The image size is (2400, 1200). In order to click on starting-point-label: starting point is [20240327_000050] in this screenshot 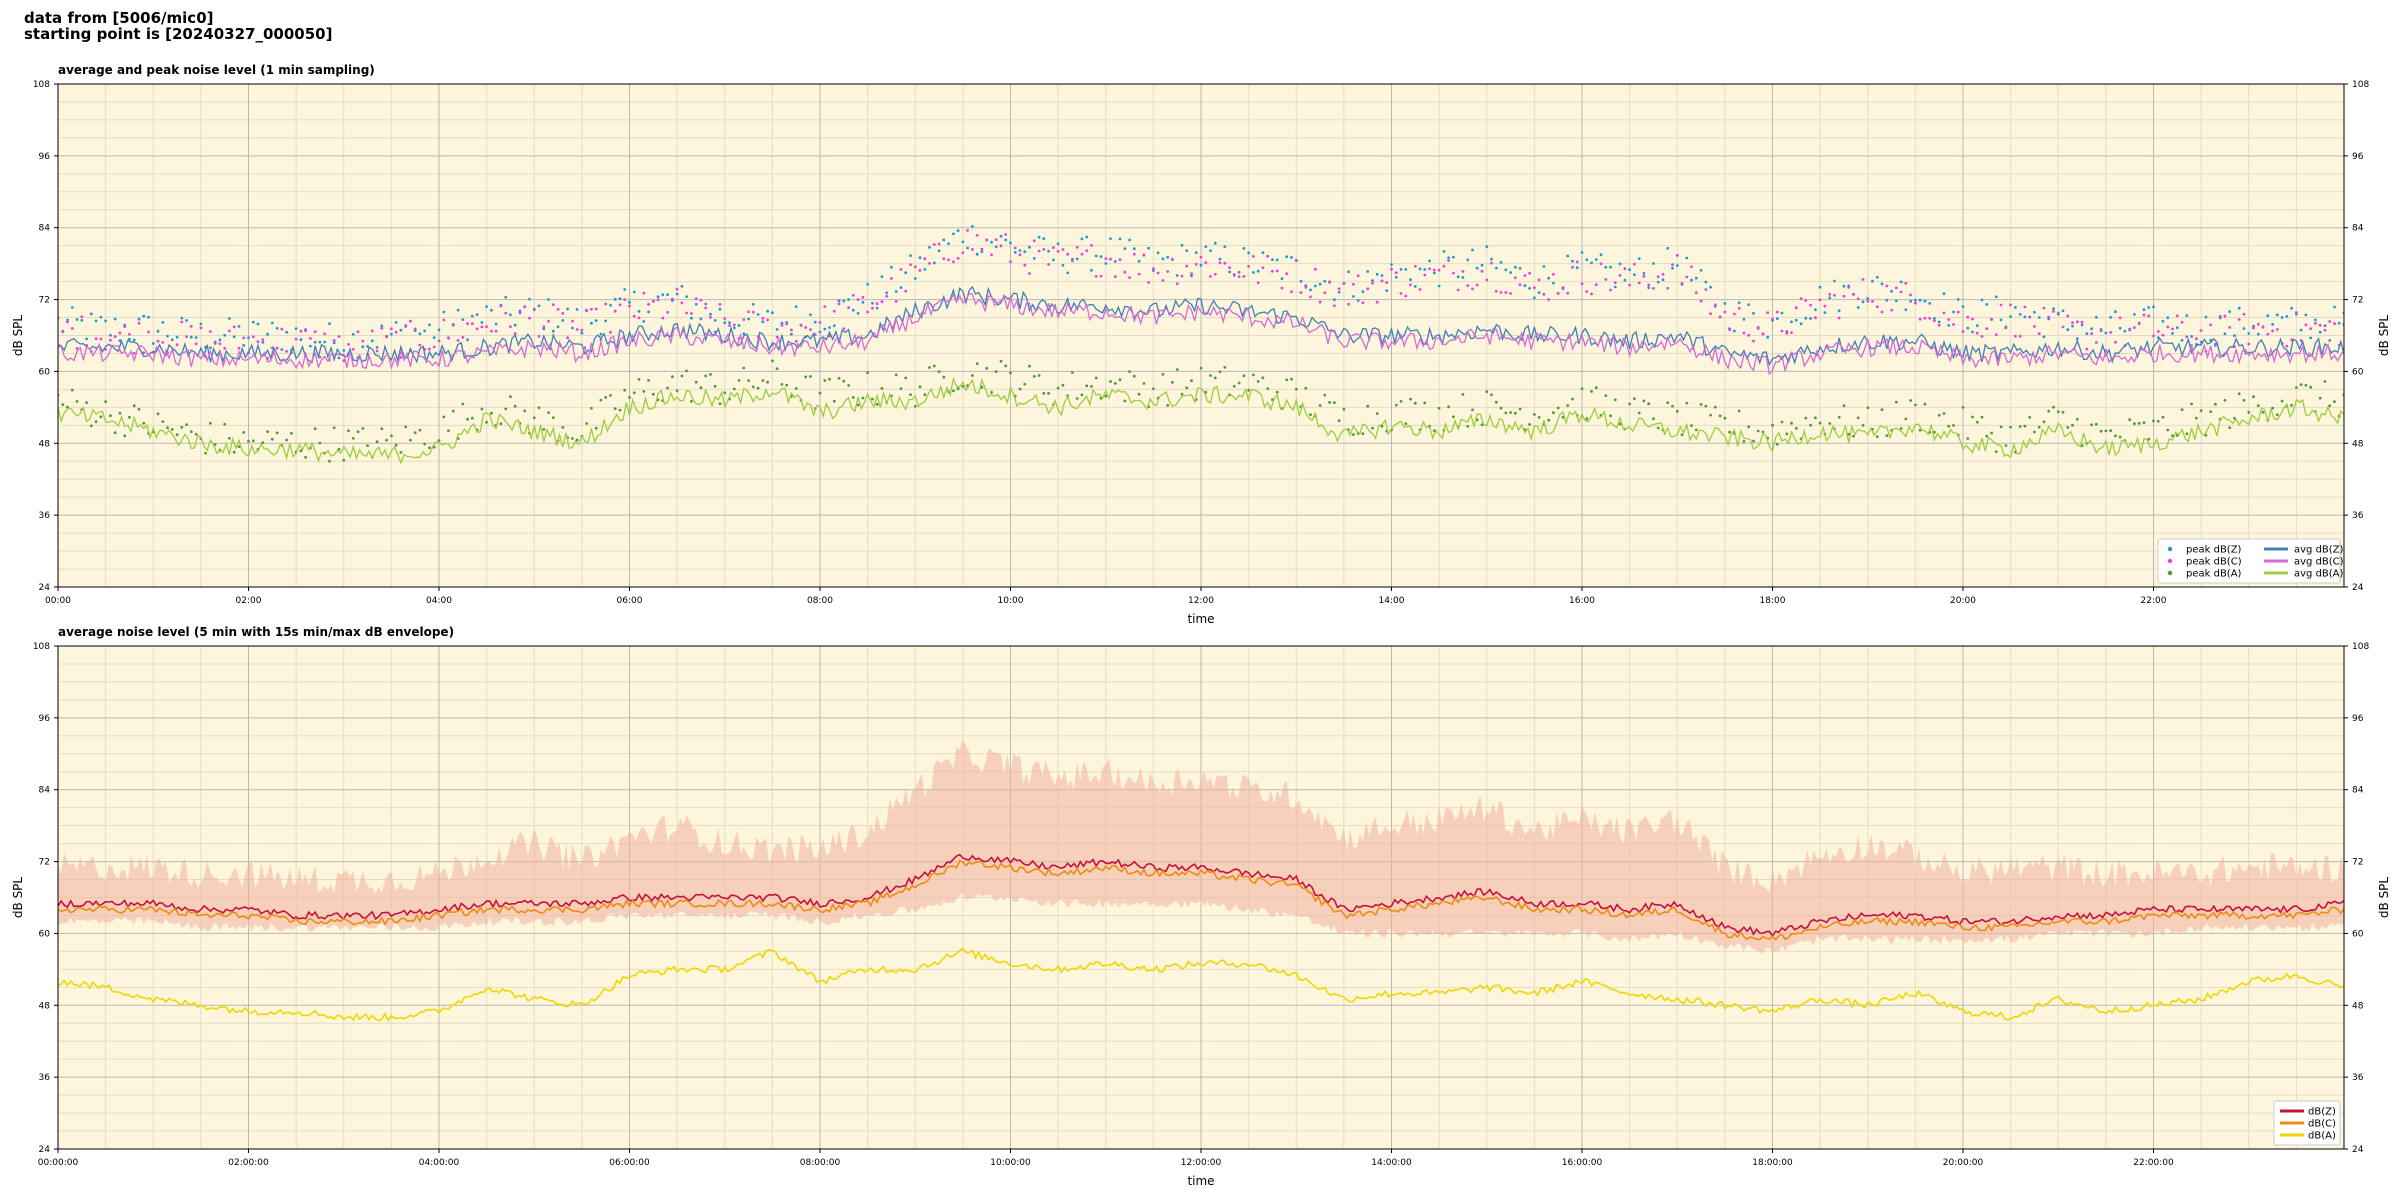, I will do `click(178, 34)`.